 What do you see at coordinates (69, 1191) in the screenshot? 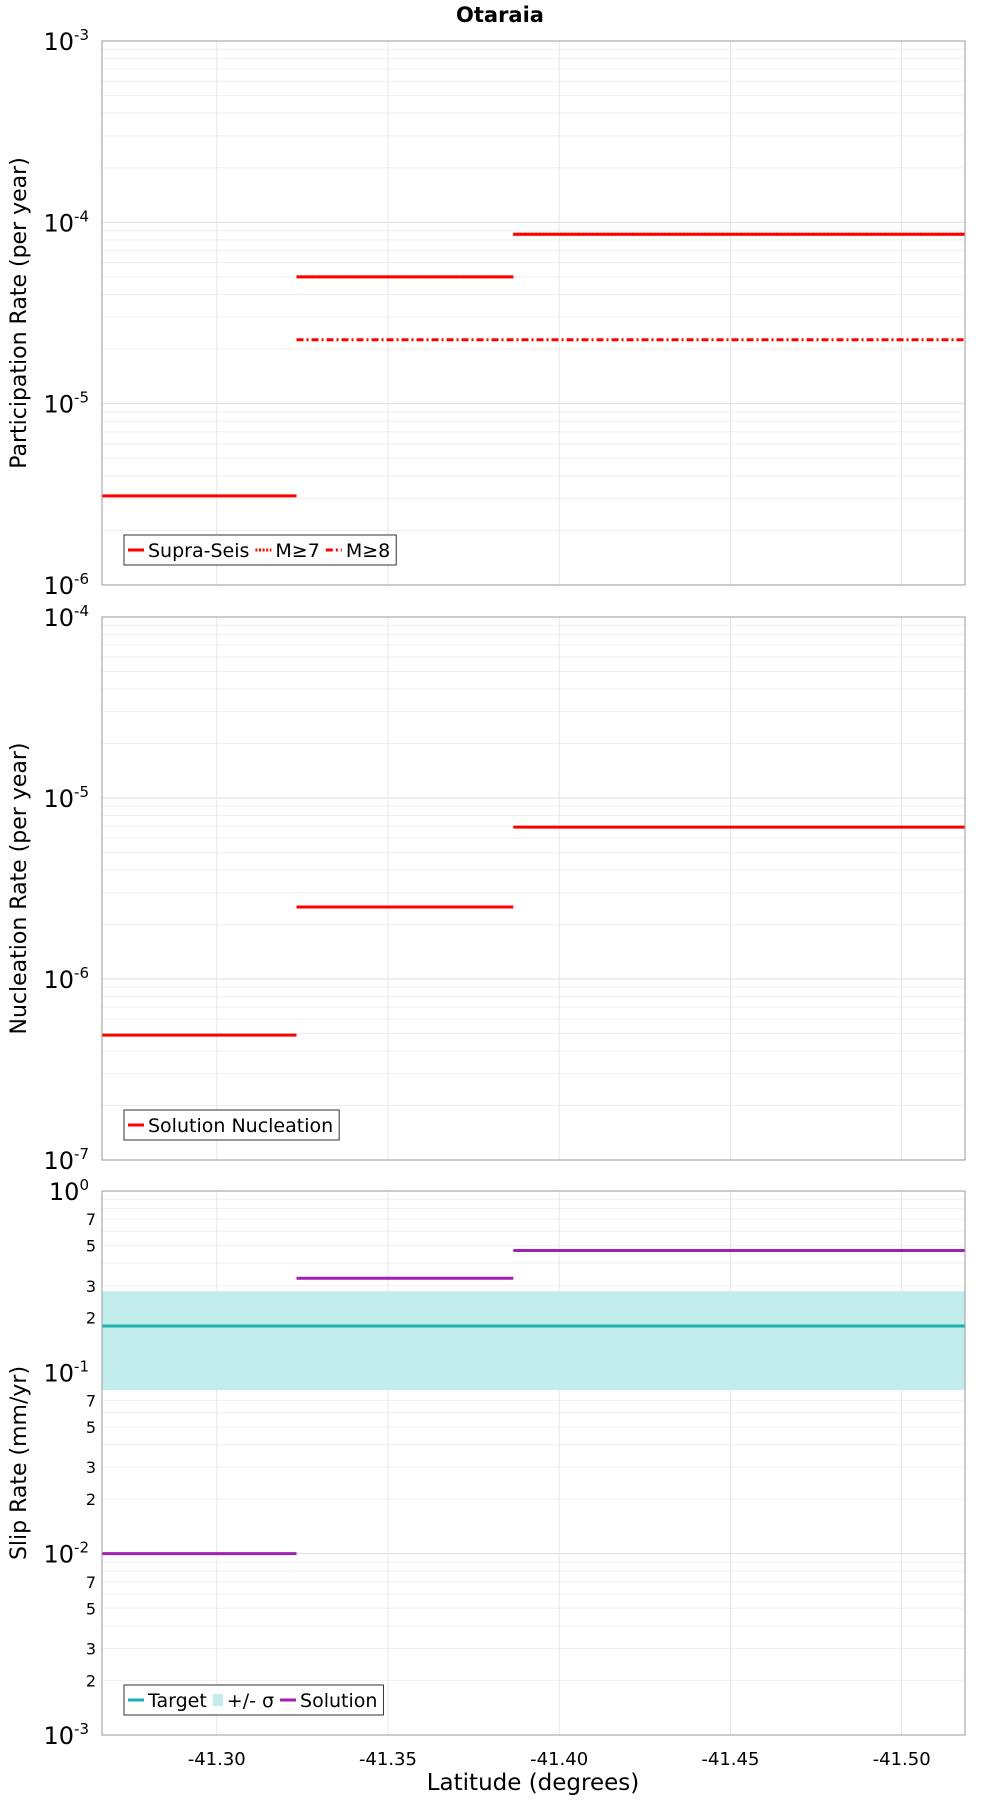
I see `y-tick-label: 10⁰` at bounding box center [69, 1191].